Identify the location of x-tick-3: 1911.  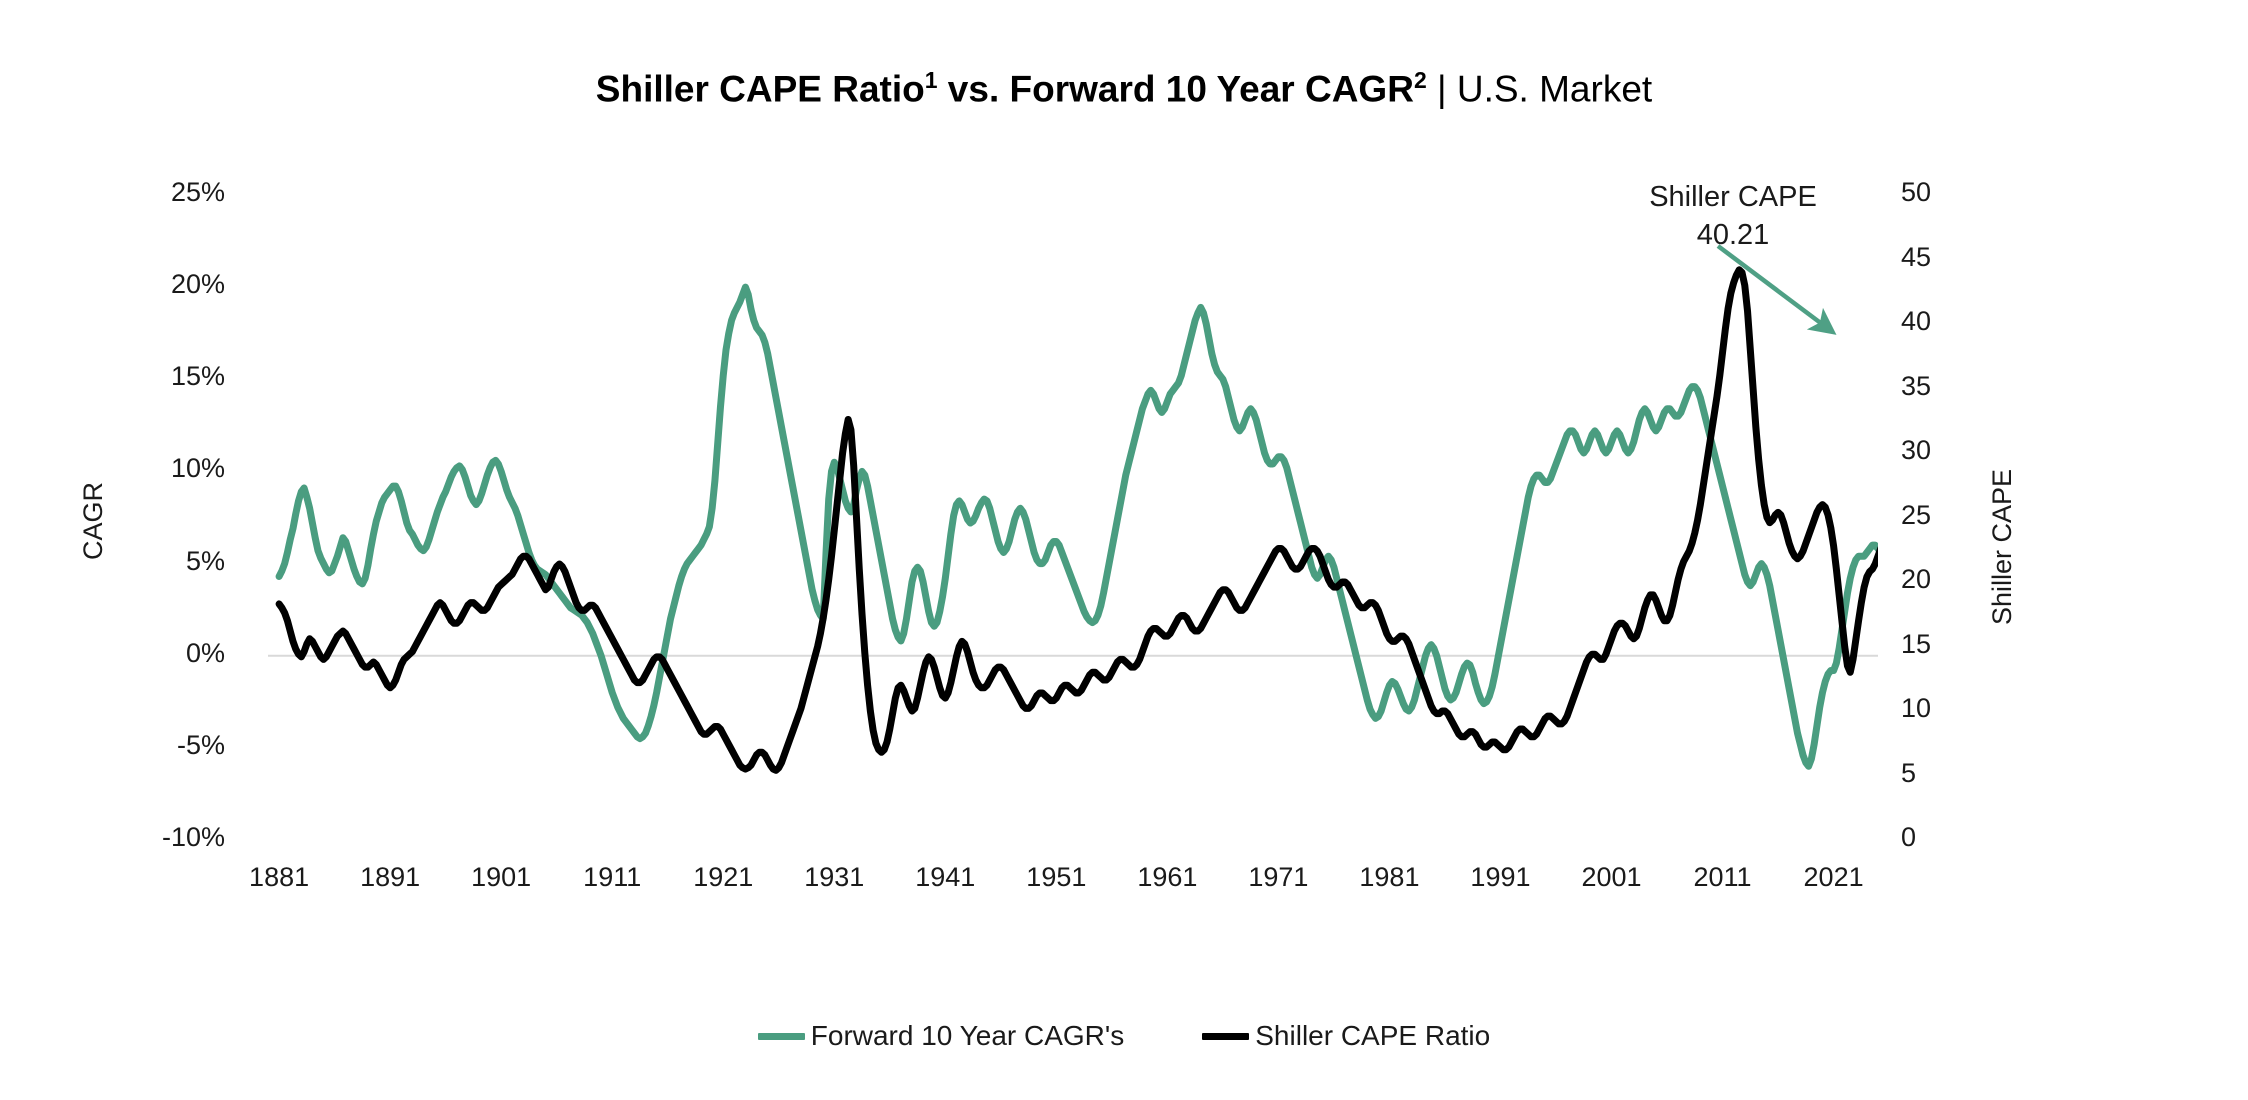
(612, 877).